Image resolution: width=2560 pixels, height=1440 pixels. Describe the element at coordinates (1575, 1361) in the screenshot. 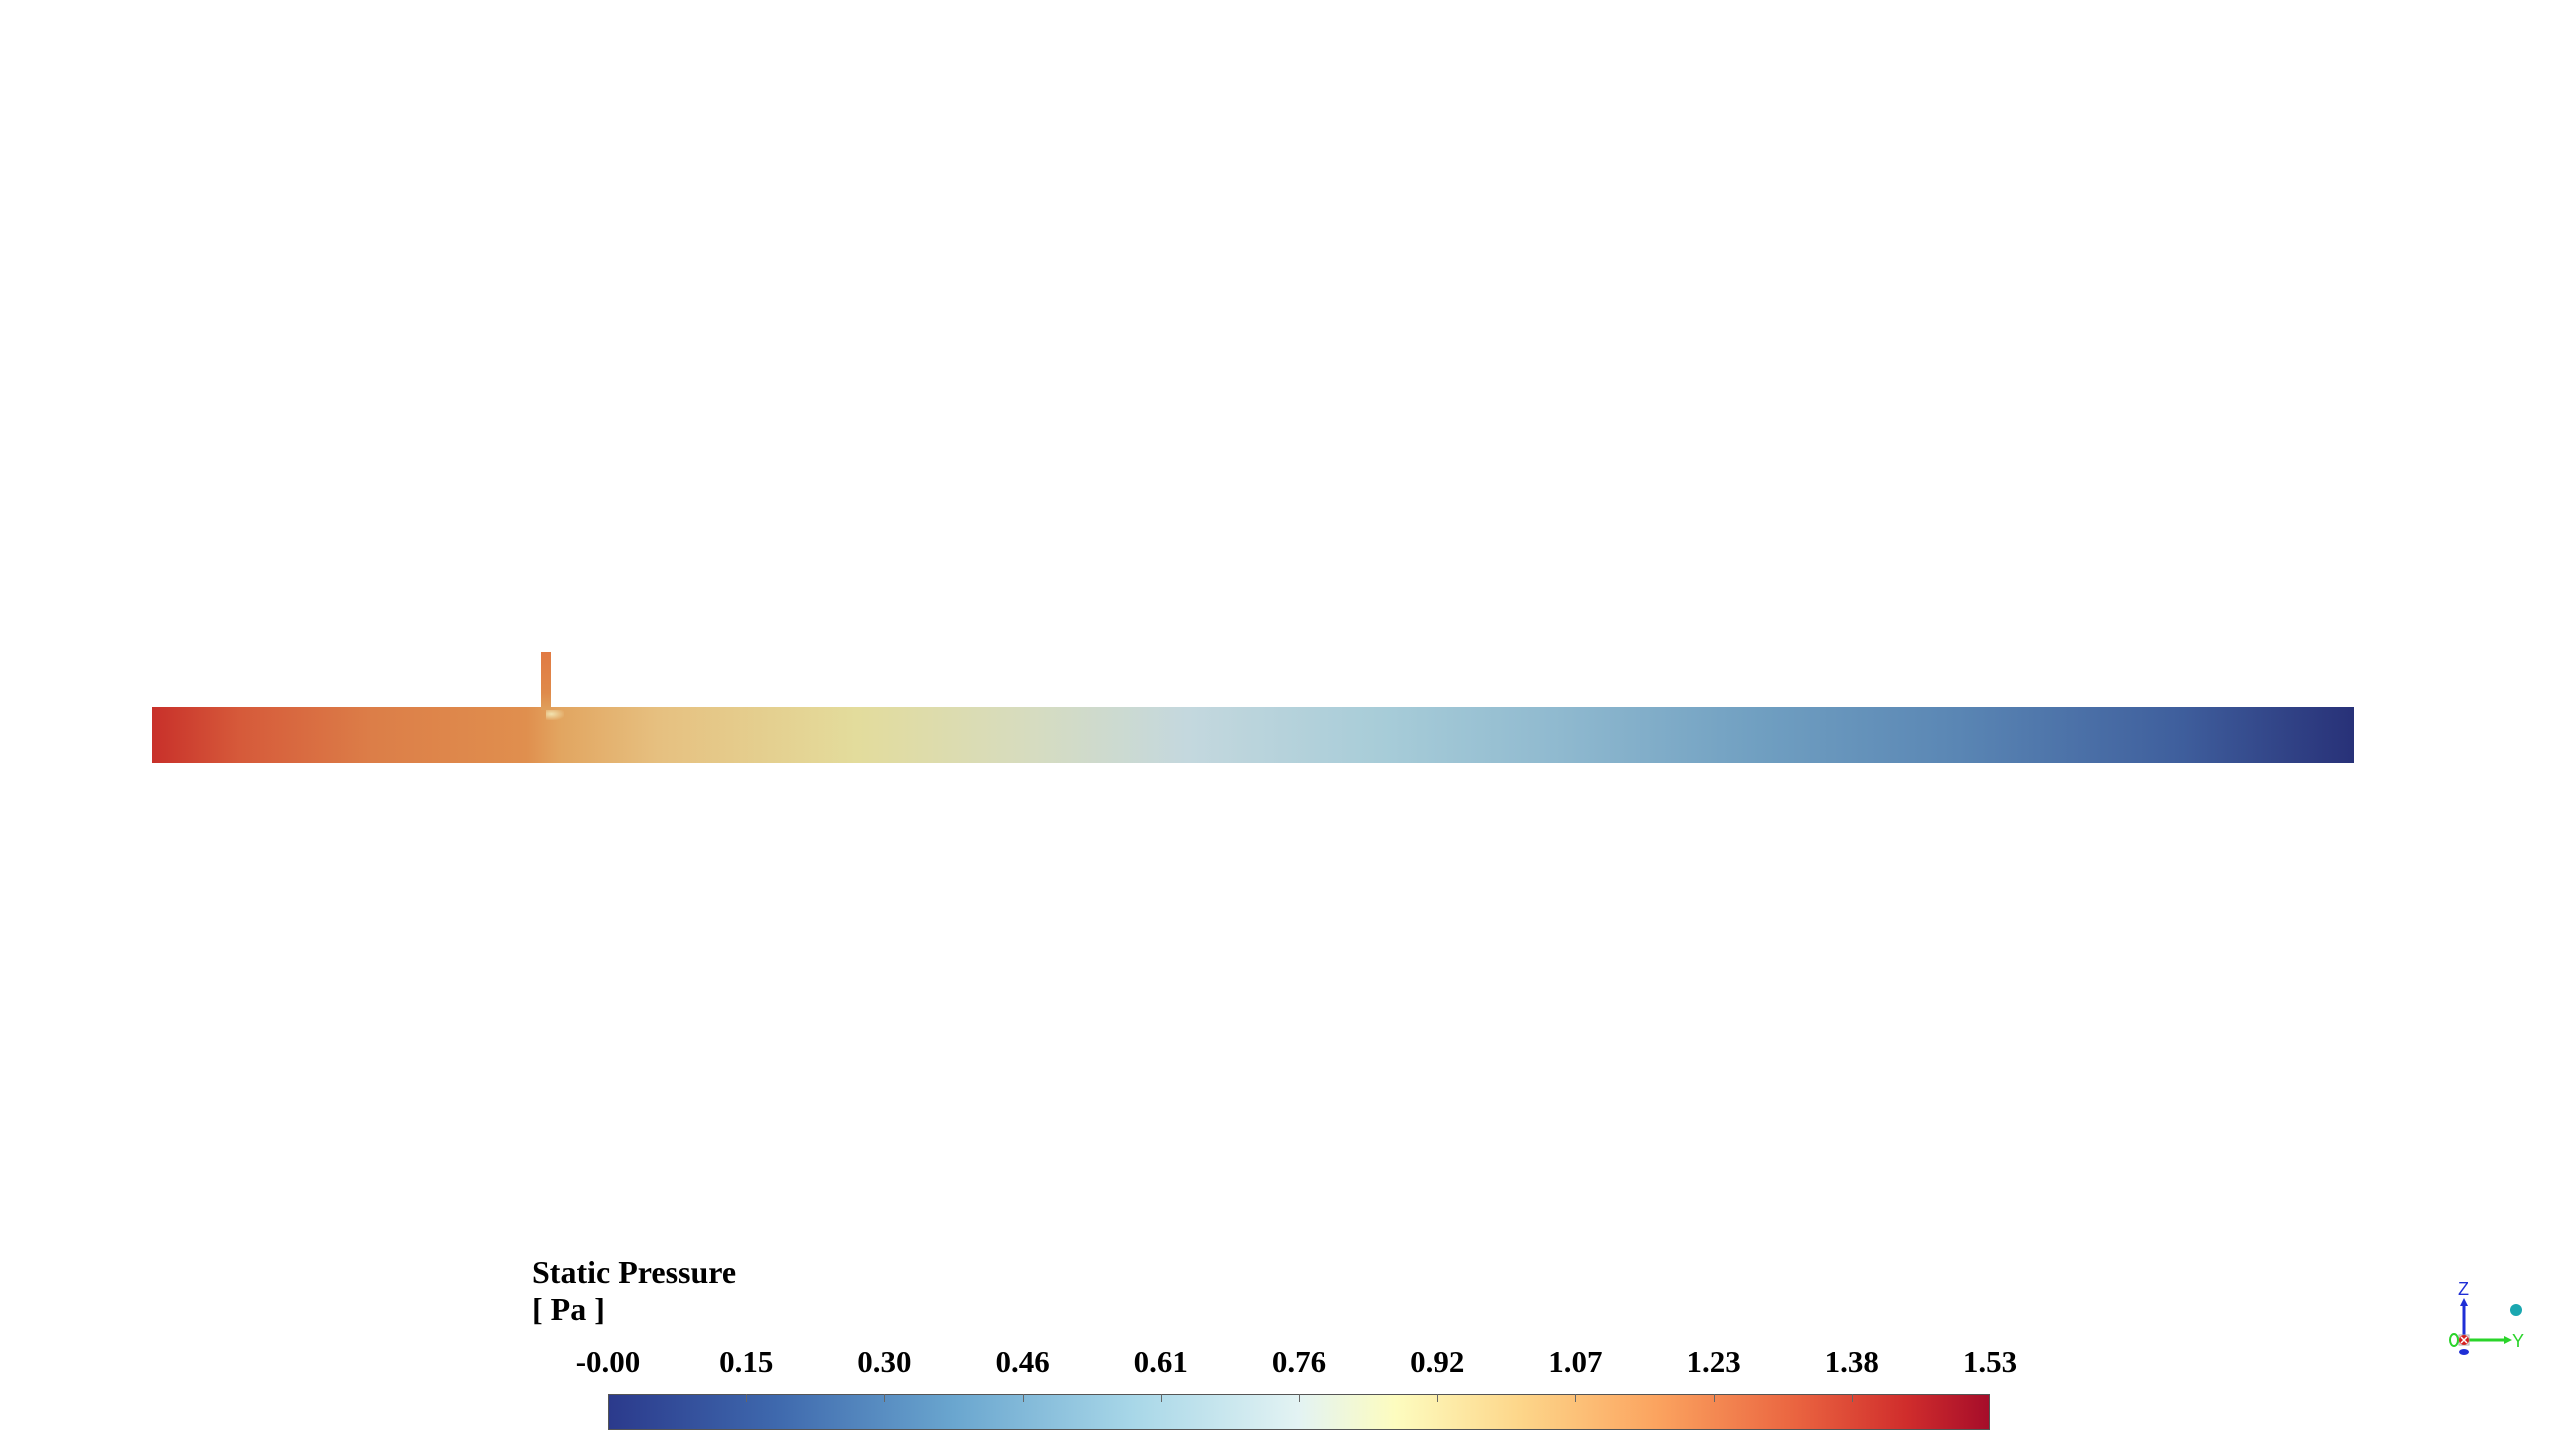

I see `tick-label: 1.07` at that location.